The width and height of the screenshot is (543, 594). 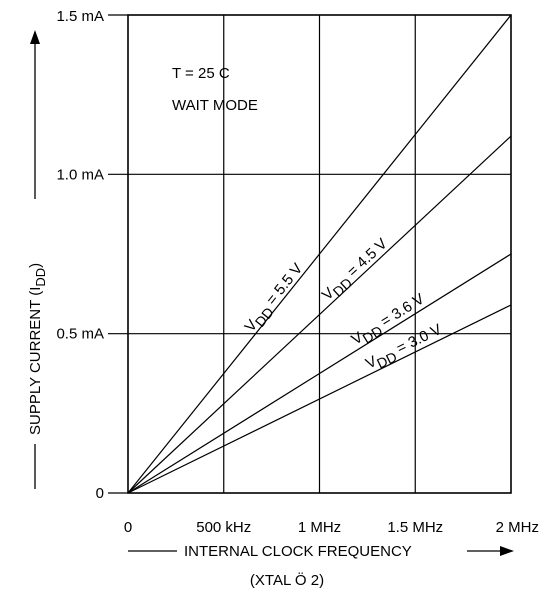 I want to click on x-tick-labels: 0 500 kHz 1 MHz 1.5 MHz 2 MHz, so click(x=331, y=527).